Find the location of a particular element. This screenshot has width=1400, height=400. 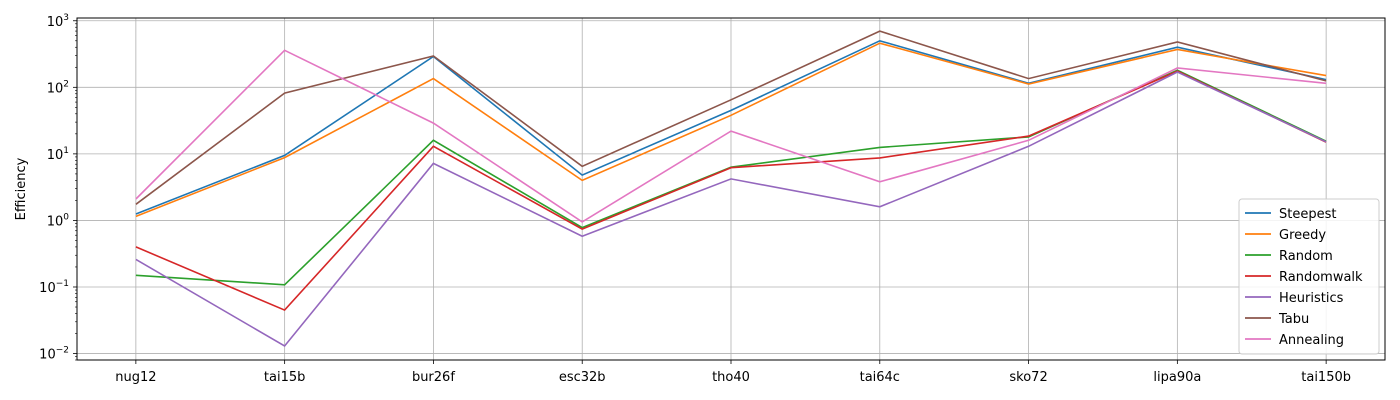

x-tick-label: tai64c is located at coordinates (880, 377).